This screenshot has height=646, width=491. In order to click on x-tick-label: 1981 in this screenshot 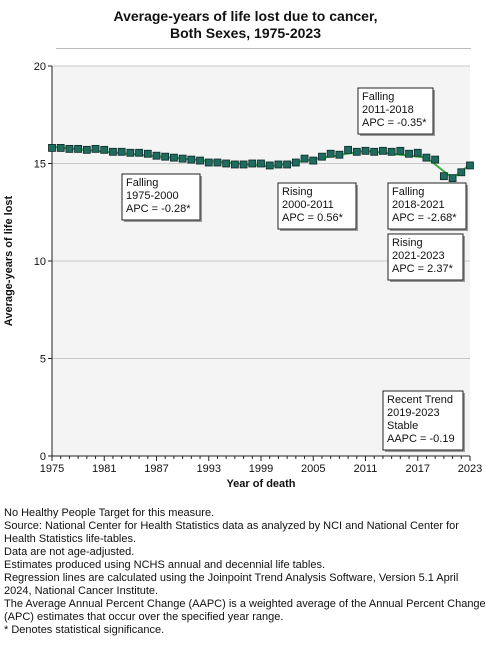, I will do `click(104, 469)`.